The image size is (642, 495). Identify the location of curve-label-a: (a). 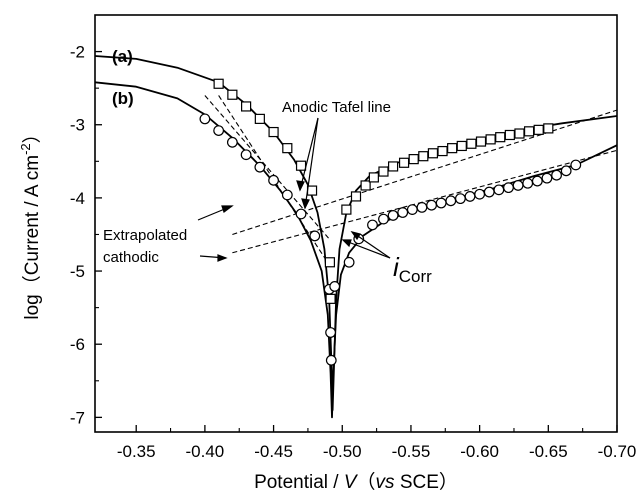
(122, 56).